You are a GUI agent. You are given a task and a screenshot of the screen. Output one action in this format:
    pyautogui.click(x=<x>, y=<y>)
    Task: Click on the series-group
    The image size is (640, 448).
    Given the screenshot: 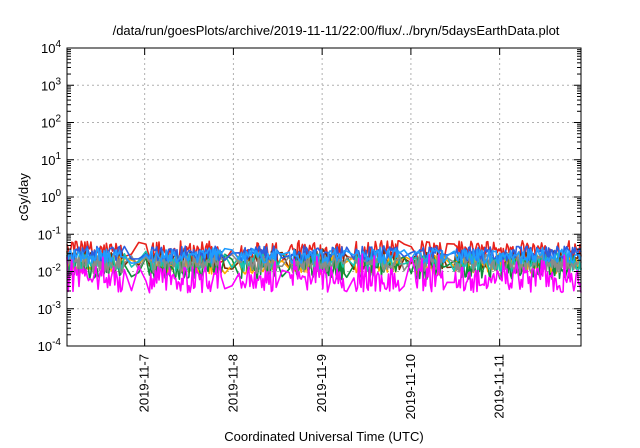 What is the action you would take?
    pyautogui.click(x=324, y=266)
    